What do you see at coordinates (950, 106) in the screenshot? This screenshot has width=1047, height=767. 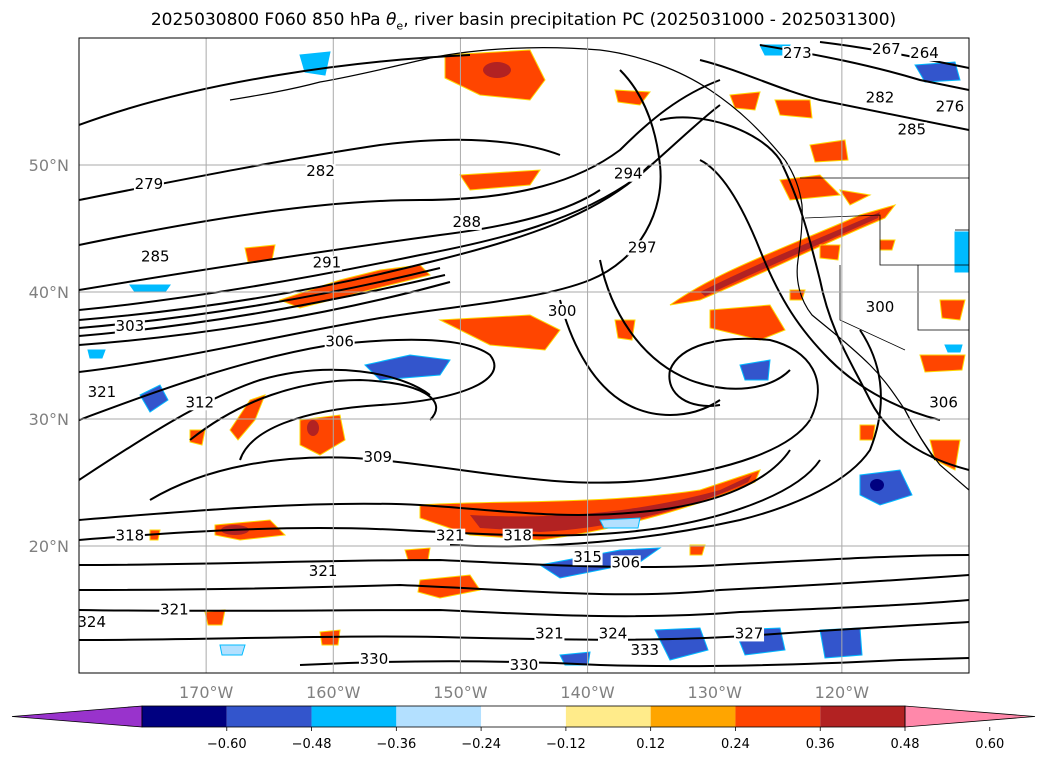 I see `contour-label: 276` at bounding box center [950, 106].